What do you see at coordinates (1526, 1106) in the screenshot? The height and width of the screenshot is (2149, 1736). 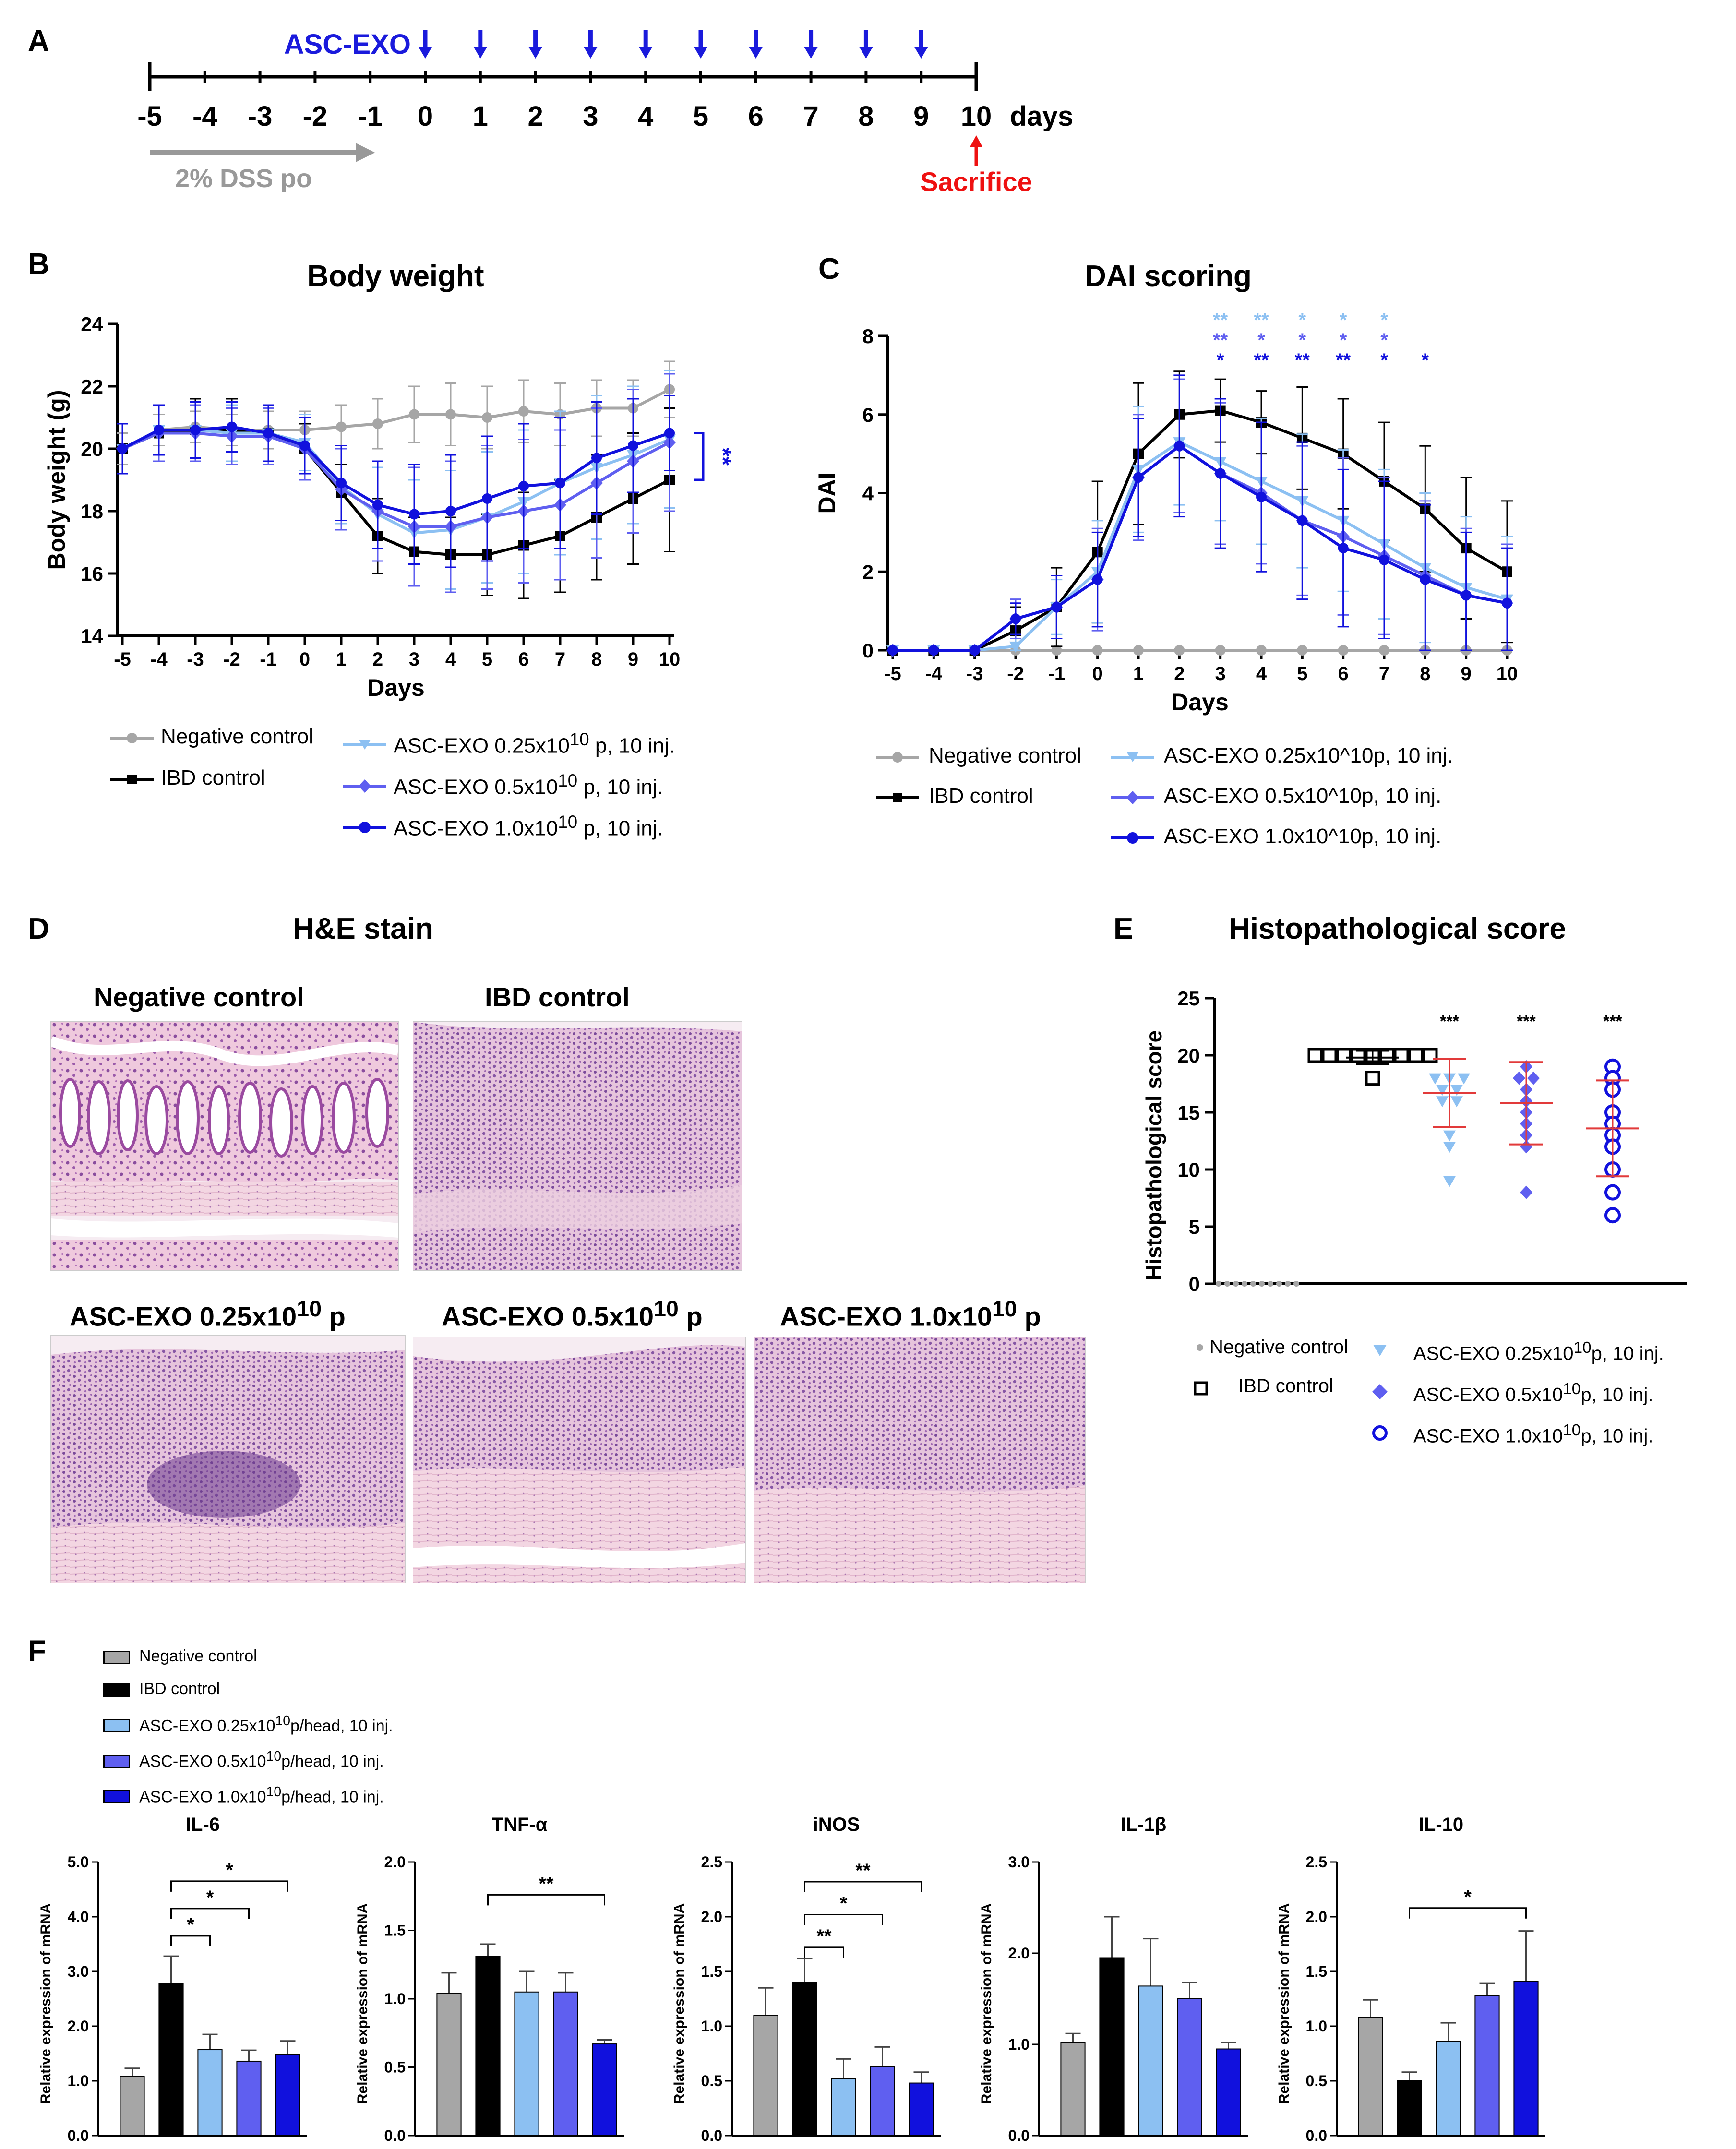 I see `group-3: ***` at bounding box center [1526, 1106].